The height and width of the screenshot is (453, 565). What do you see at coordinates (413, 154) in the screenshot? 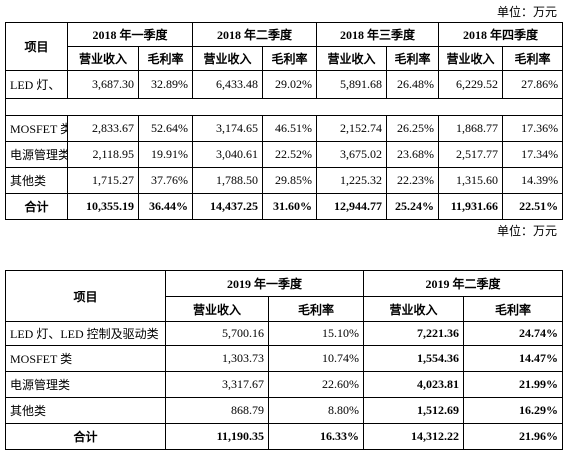
I see `cell: 23.68%` at bounding box center [413, 154].